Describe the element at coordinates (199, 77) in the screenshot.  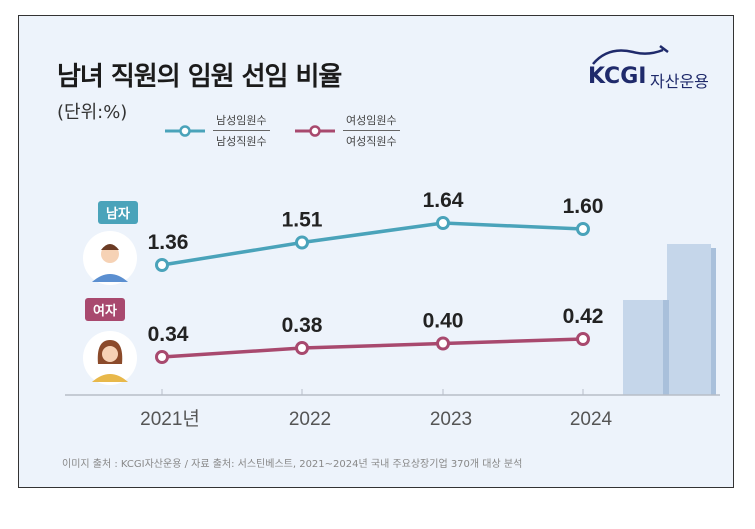
I see `chart-title: 남녀 직원의 임원 선임 비율` at that location.